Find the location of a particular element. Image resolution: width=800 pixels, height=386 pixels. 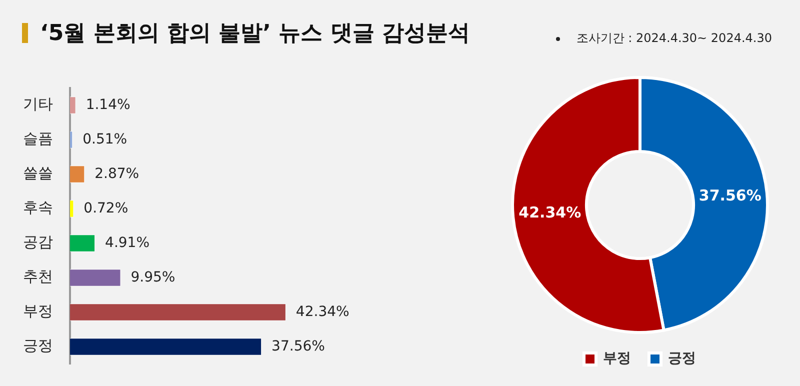

data-label: 9.95% is located at coordinates (153, 277).